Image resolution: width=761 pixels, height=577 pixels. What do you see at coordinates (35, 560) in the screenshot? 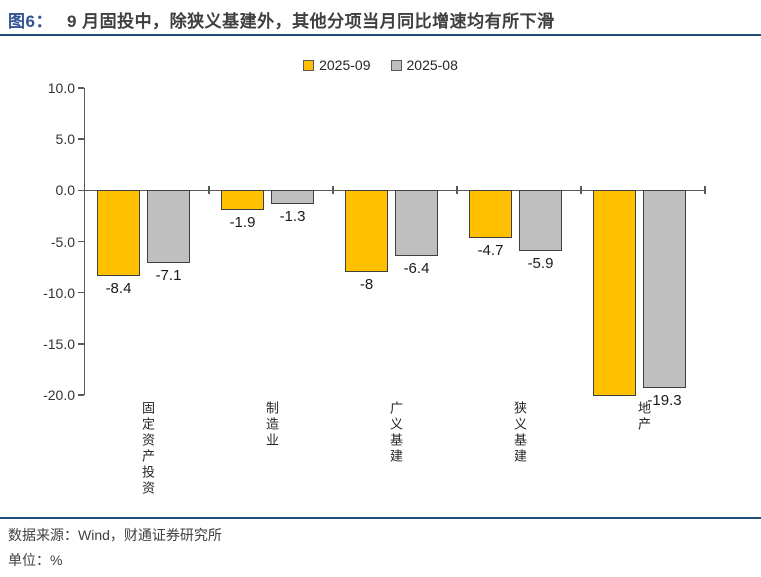
I see `unit-line: 单位：%` at bounding box center [35, 560].